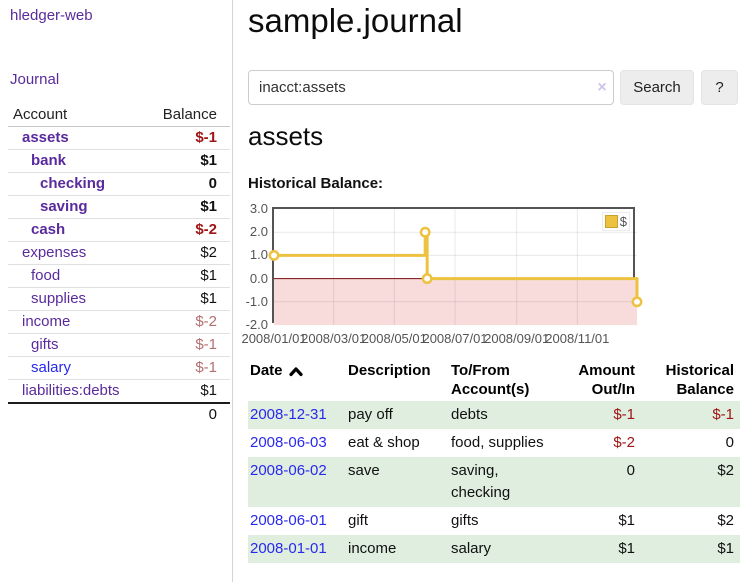 This screenshot has height=582, width=742. What do you see at coordinates (119, 207) in the screenshot?
I see `account-row-saving: saving $1` at bounding box center [119, 207].